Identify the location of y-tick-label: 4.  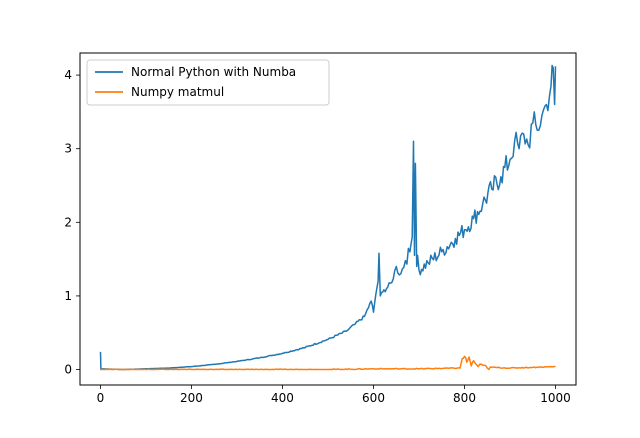
(68, 75).